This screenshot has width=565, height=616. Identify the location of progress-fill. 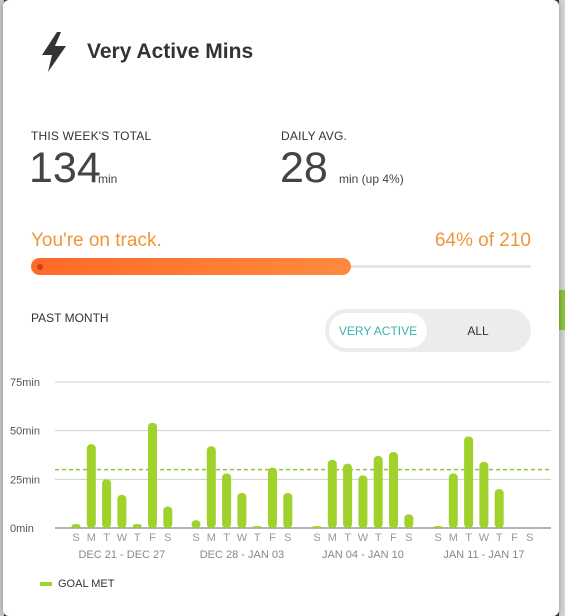
(191, 266).